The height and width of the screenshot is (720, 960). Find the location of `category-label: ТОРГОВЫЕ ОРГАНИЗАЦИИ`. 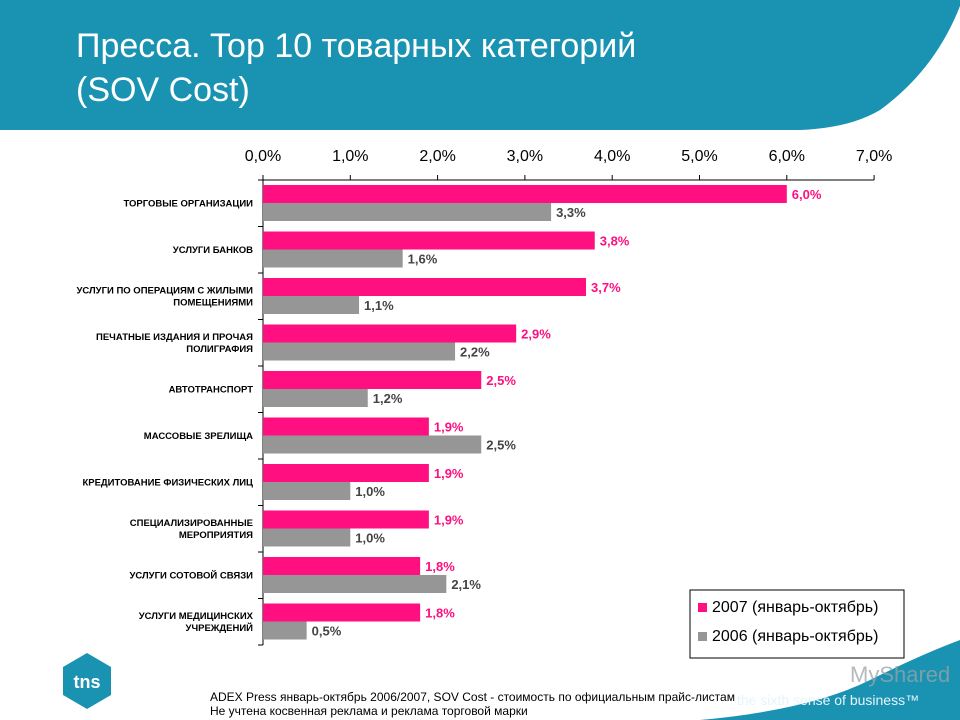

category-label: ТОРГОВЫЕ ОРГАНИЗАЦИИ is located at coordinates (188, 203).